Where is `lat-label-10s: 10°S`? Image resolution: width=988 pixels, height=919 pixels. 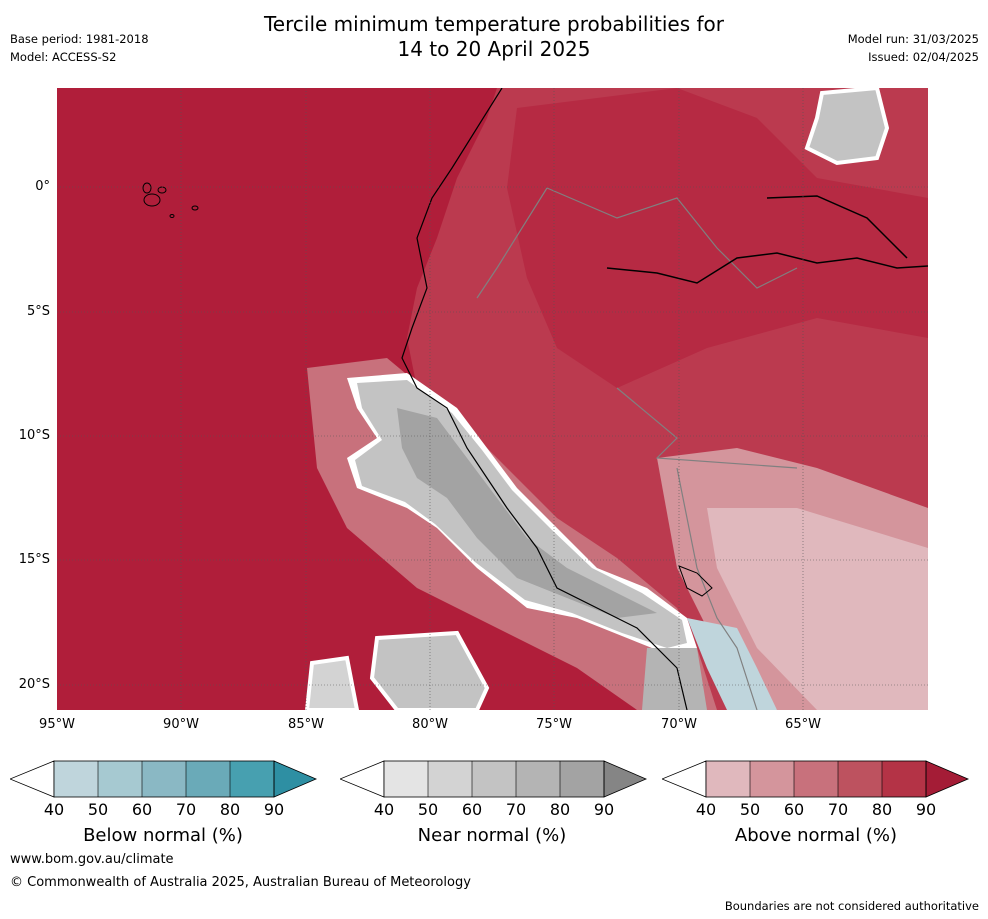
lat-label-10s: 10°S is located at coordinates (34, 435).